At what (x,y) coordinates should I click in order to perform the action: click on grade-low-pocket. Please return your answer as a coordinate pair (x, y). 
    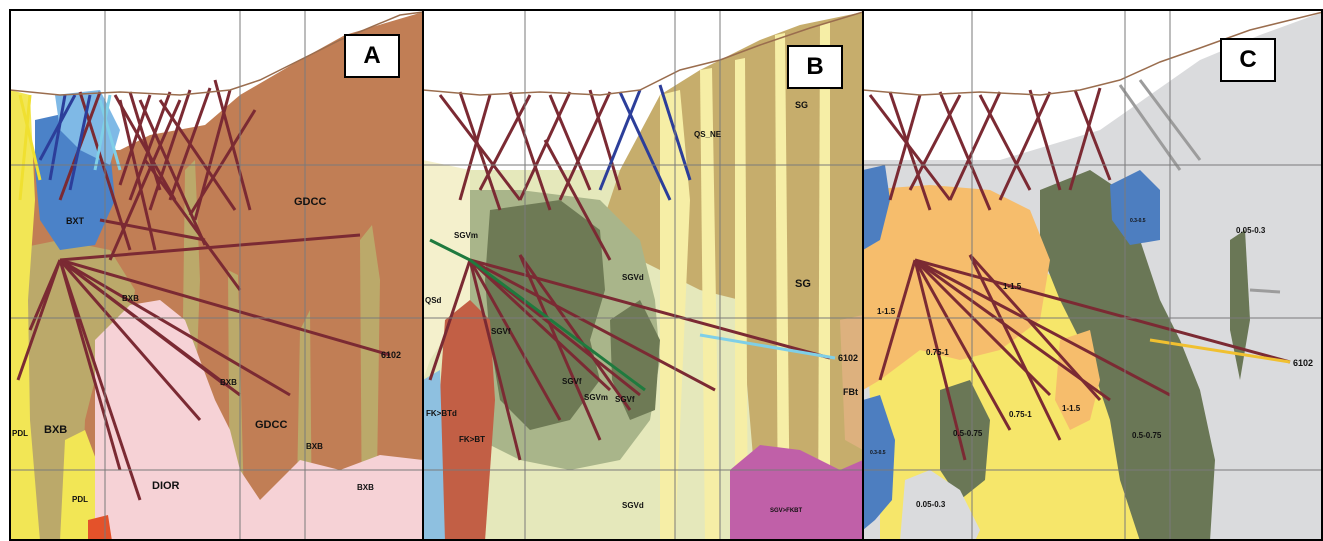
    Looking at the image, I should click on (940, 505).